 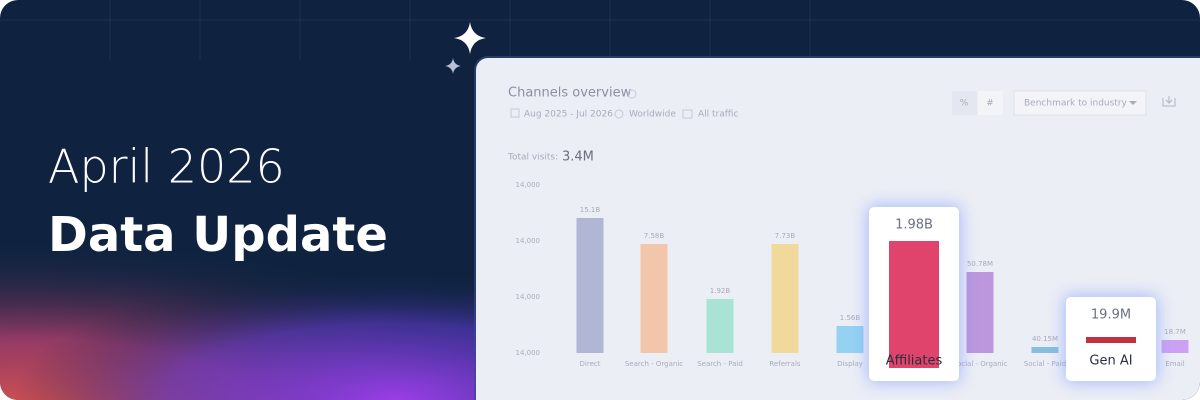 I want to click on toggle-label: %, so click(x=964, y=104).